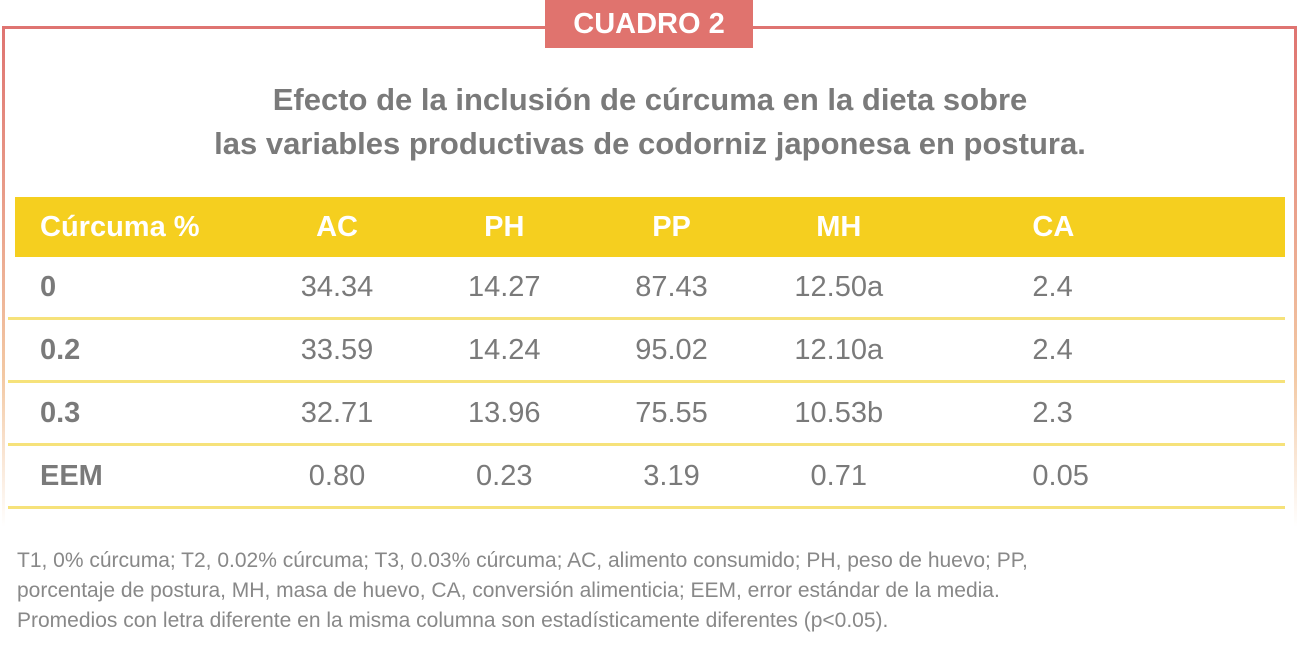 The height and width of the screenshot is (666, 1300). What do you see at coordinates (337, 475) in the screenshot?
I see `table-cell: 0.80` at bounding box center [337, 475].